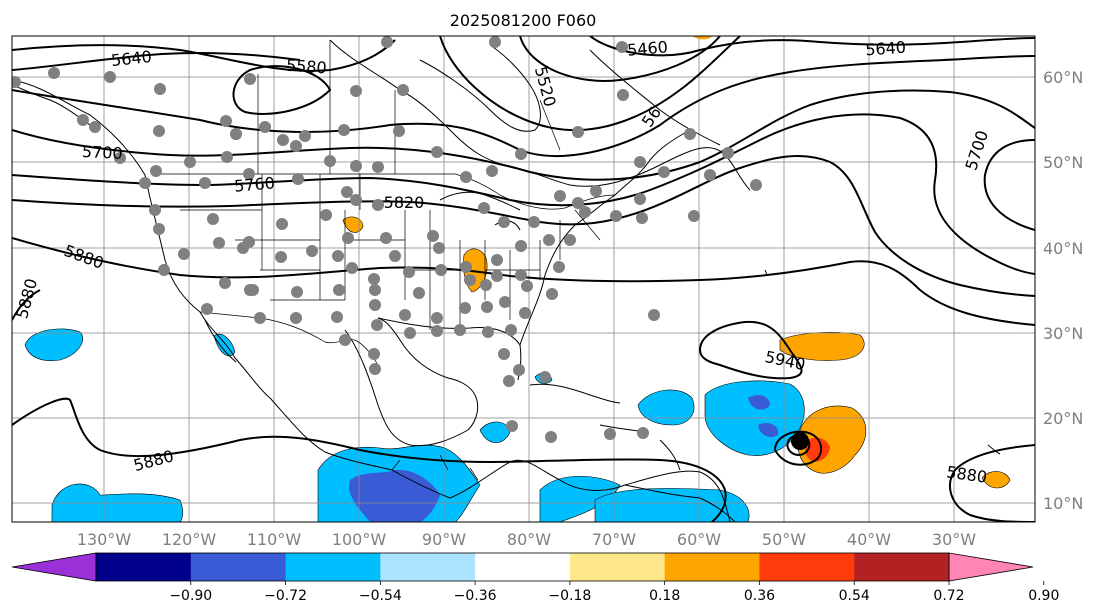  Describe the element at coordinates (190, 596) in the screenshot. I see `colorbar-tick-label: −0.90` at that location.